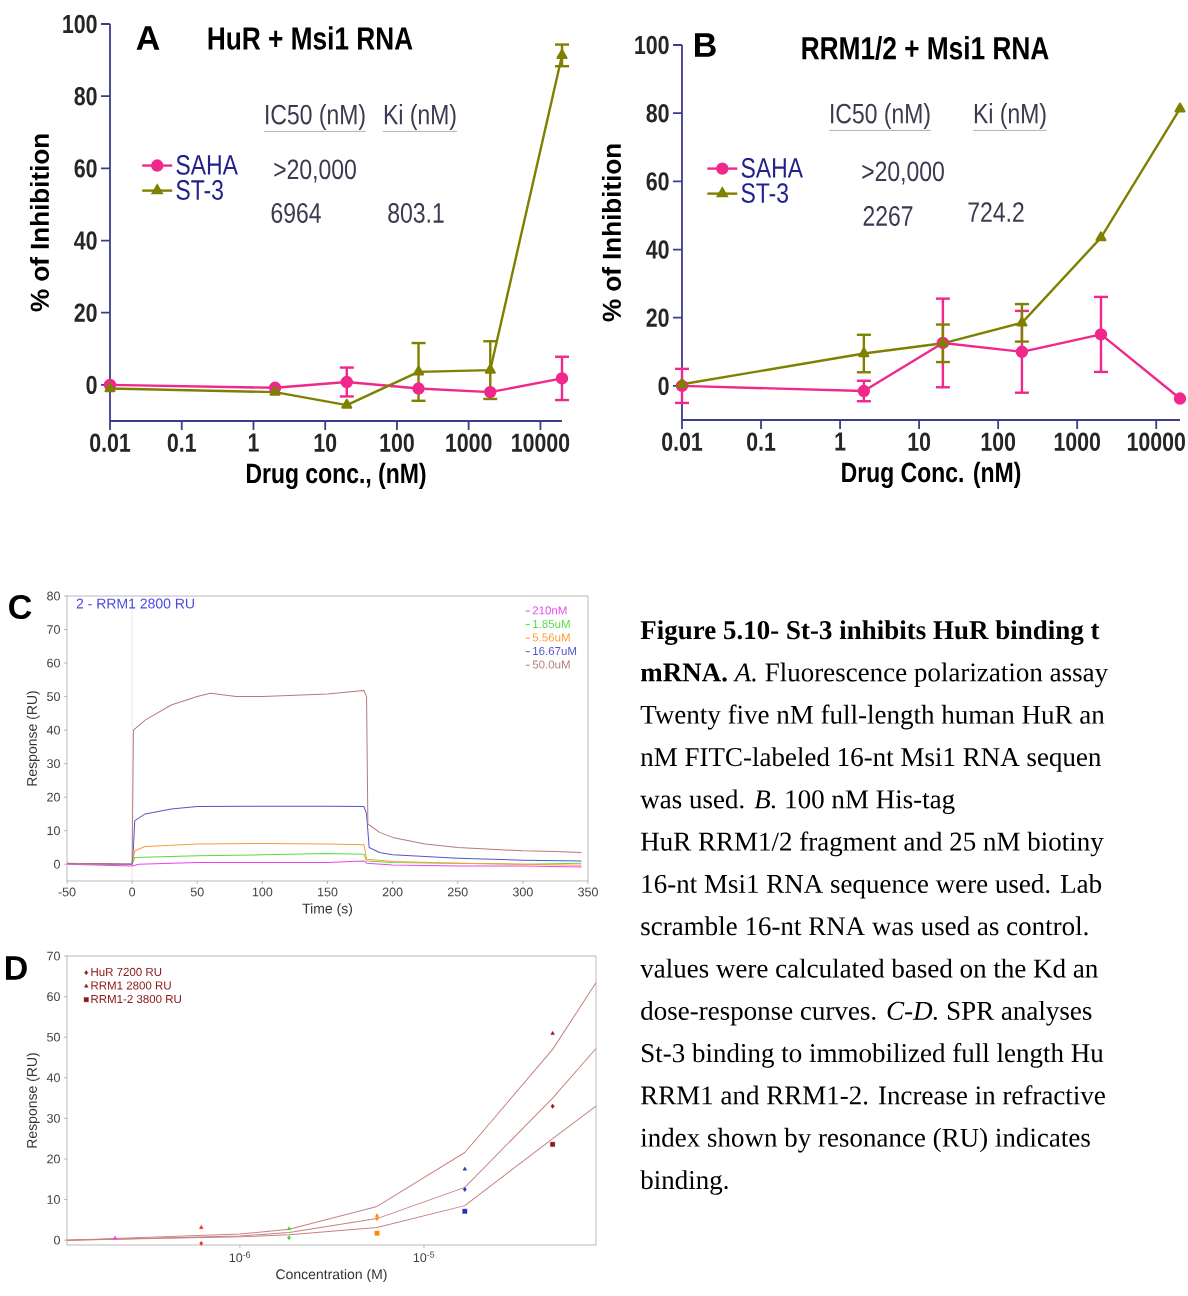  What do you see at coordinates (872, 844) in the screenshot?
I see `text: HuR RRM1/2 fragment and 25 nM biotiny` at bounding box center [872, 844].